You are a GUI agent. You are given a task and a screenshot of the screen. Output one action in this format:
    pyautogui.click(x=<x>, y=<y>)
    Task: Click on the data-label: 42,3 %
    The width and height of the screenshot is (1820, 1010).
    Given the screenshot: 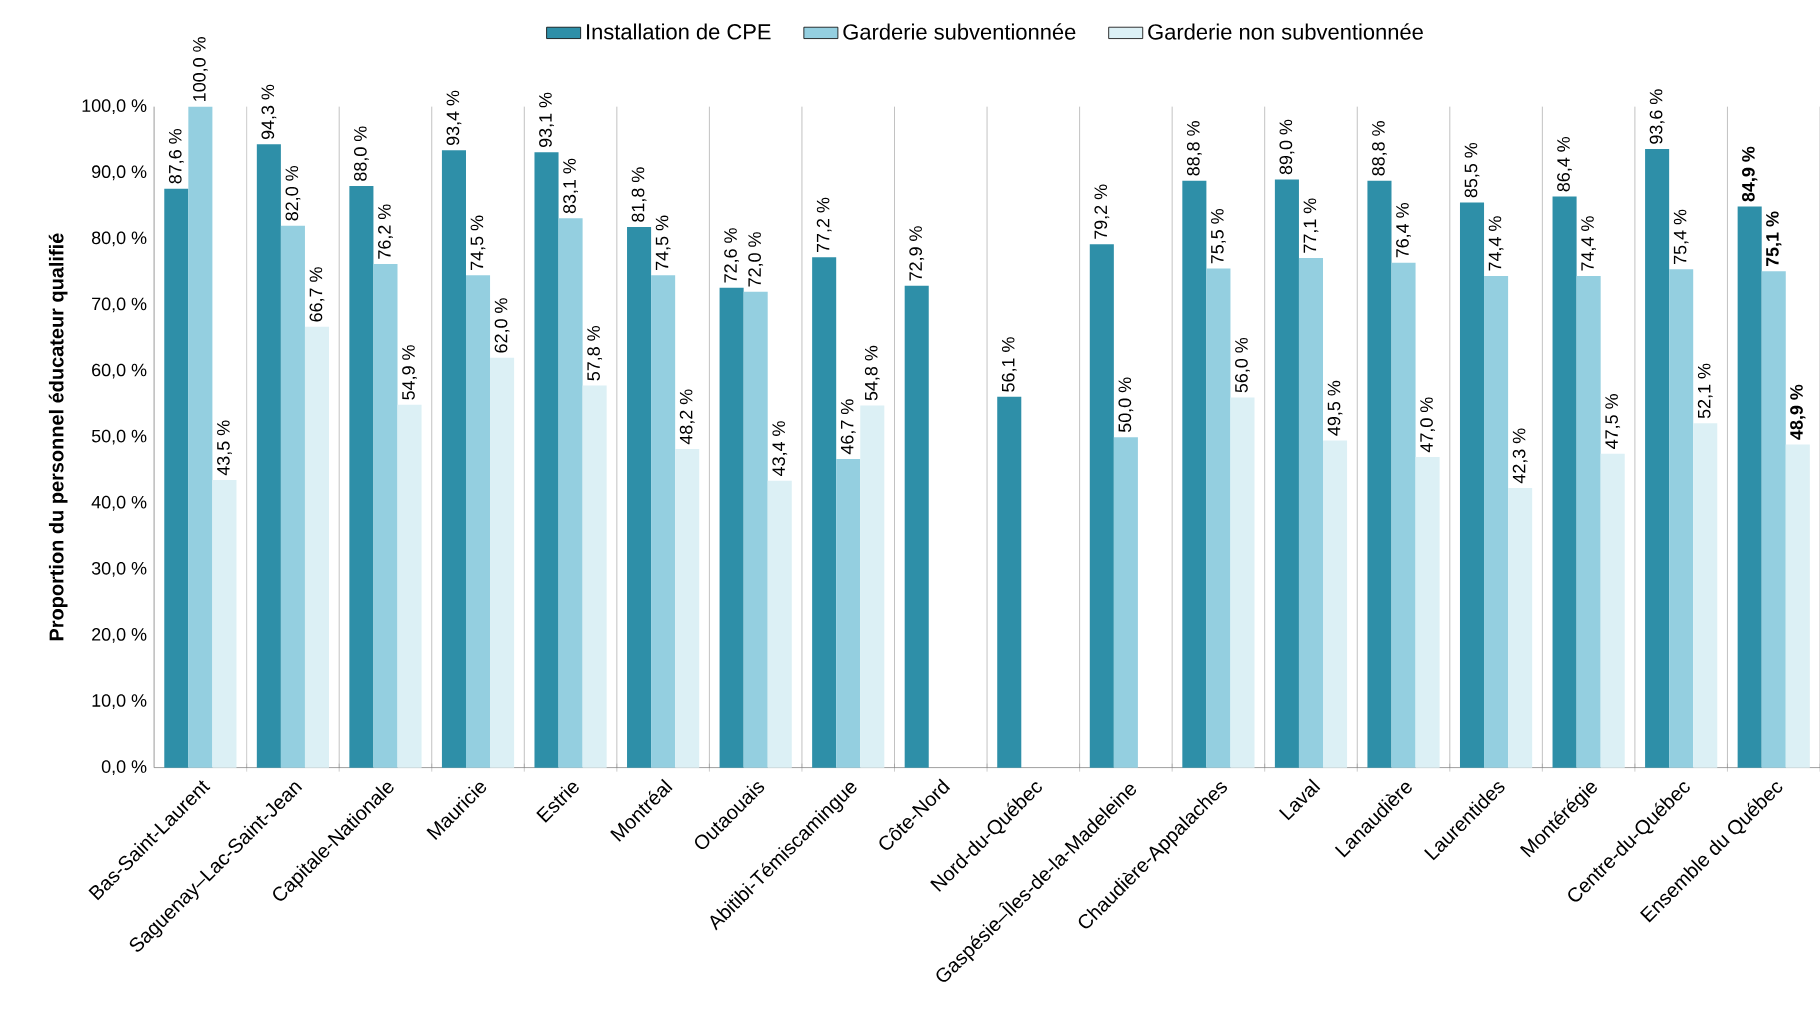 What is the action you would take?
    pyautogui.click(x=1520, y=456)
    